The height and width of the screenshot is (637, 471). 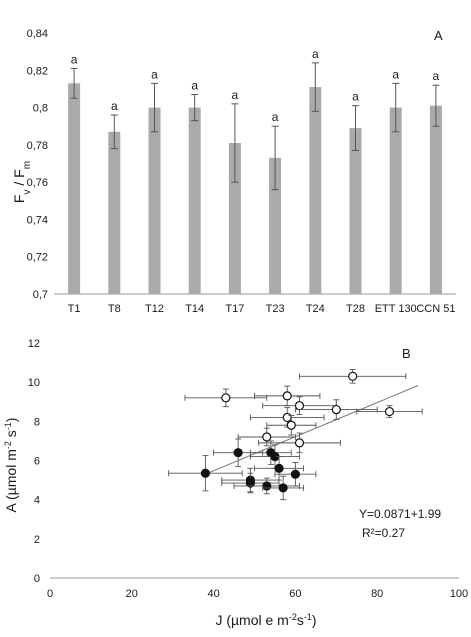 What do you see at coordinates (400, 514) in the screenshot?
I see `regression-equation: Y=0.0871+1.99` at bounding box center [400, 514].